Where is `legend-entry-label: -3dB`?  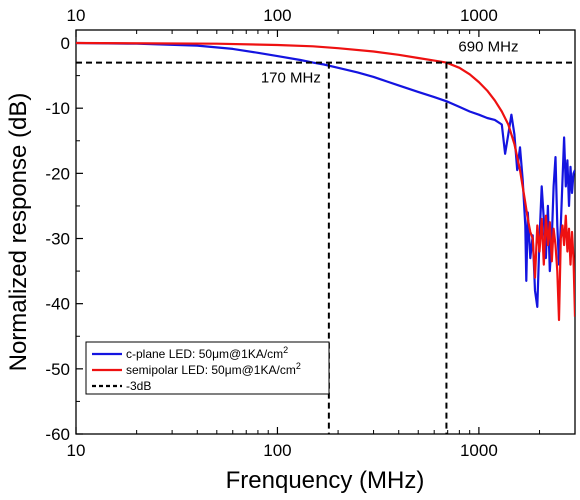 legend-entry-label: -3dB is located at coordinates (138, 386).